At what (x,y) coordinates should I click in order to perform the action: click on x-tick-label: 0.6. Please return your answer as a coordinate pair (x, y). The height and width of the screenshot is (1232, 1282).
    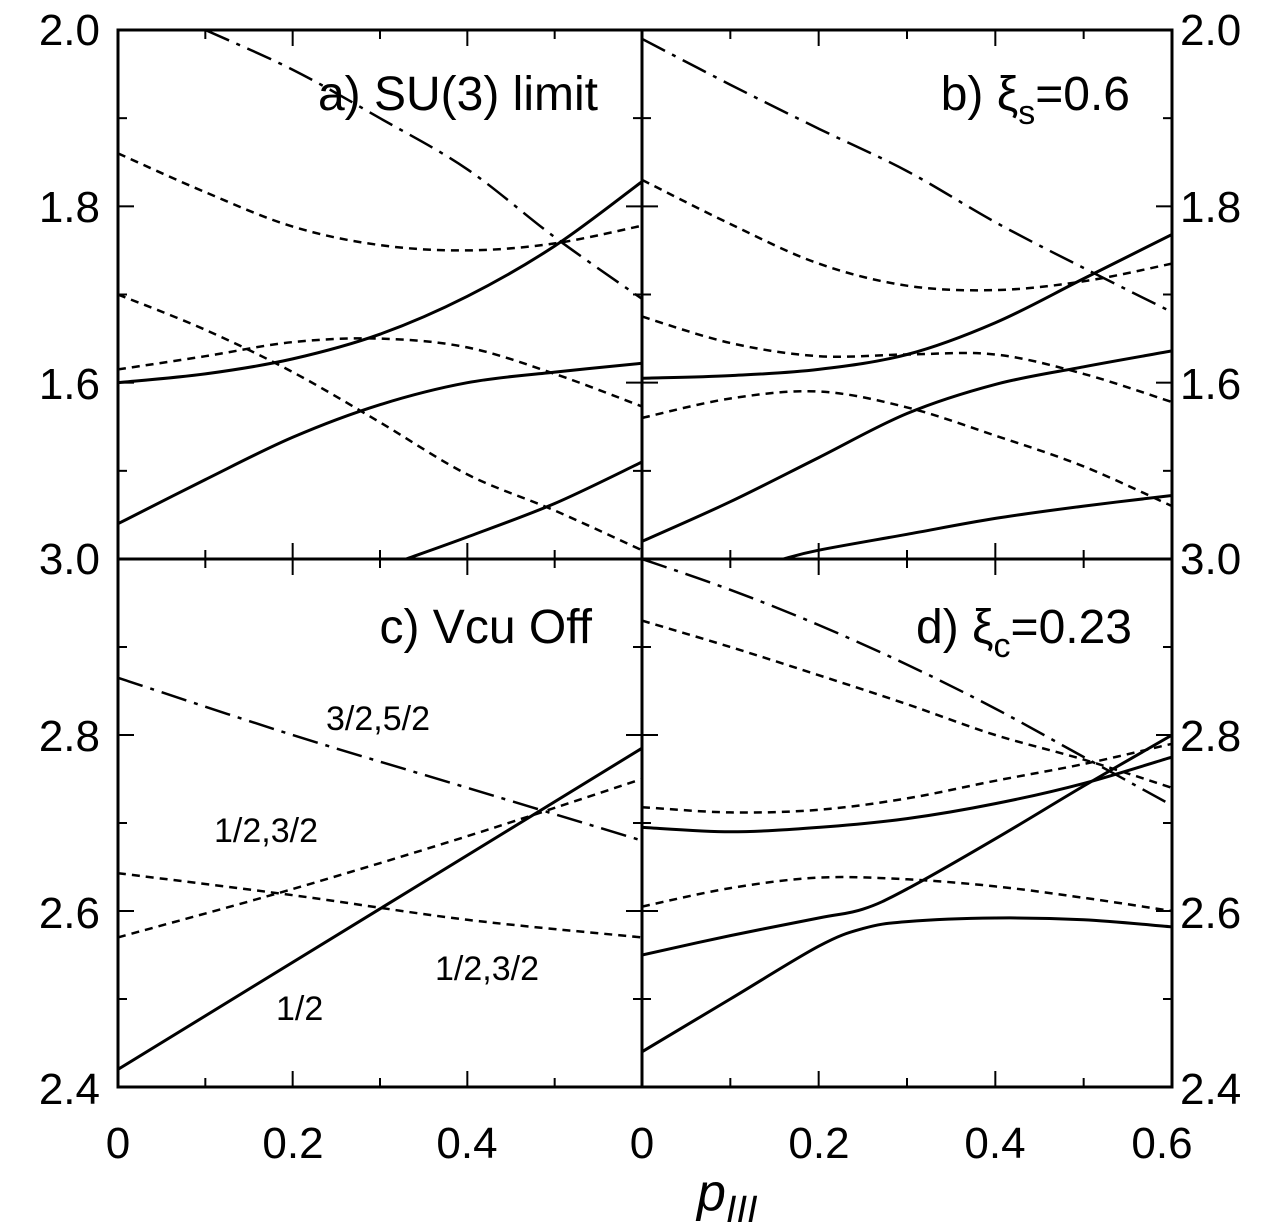
    Looking at the image, I should click on (1161, 1143).